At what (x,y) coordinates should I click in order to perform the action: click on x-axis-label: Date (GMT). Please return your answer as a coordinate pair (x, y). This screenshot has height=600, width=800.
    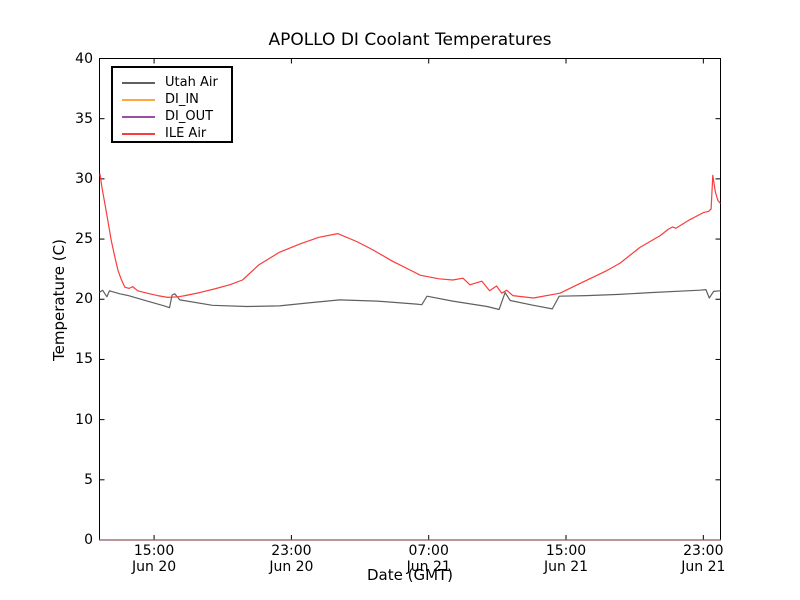
    Looking at the image, I should click on (410, 575).